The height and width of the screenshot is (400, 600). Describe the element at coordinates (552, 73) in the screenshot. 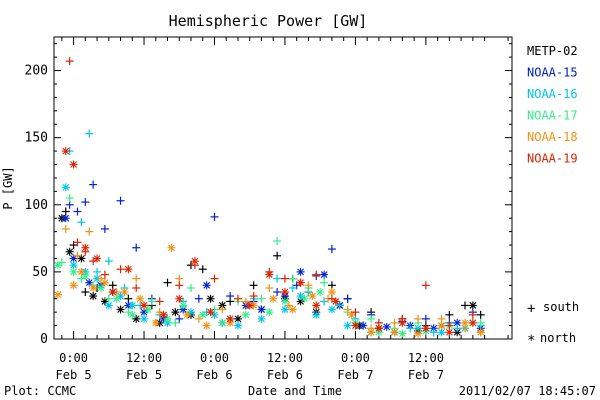

I see `legend-entry: NOAA-15` at that location.